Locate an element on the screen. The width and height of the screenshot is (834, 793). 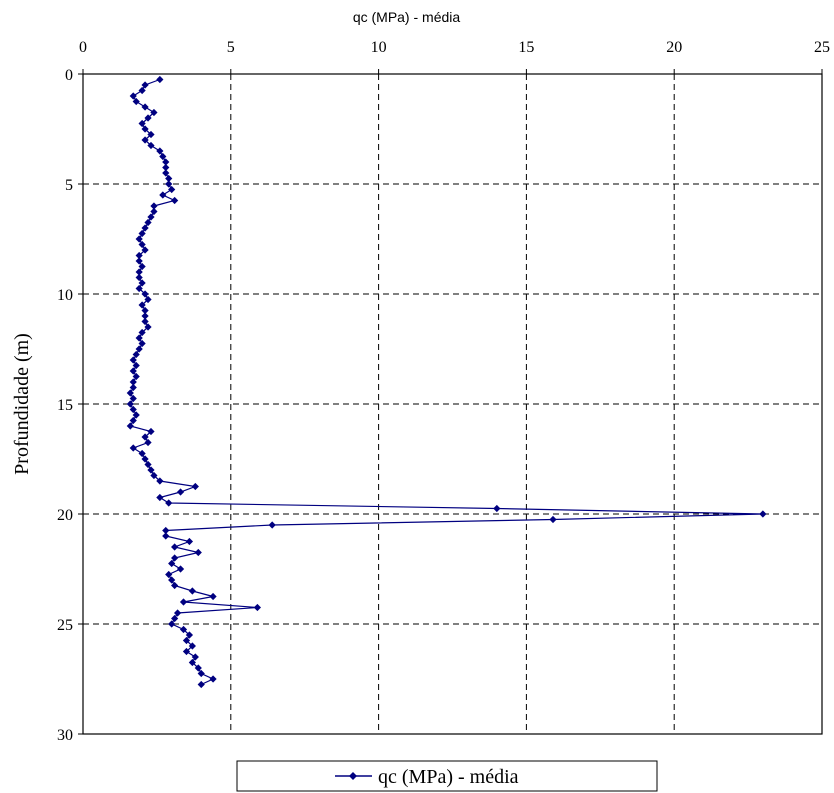
legend-label: qc (MPa) - média is located at coordinates (448, 777).